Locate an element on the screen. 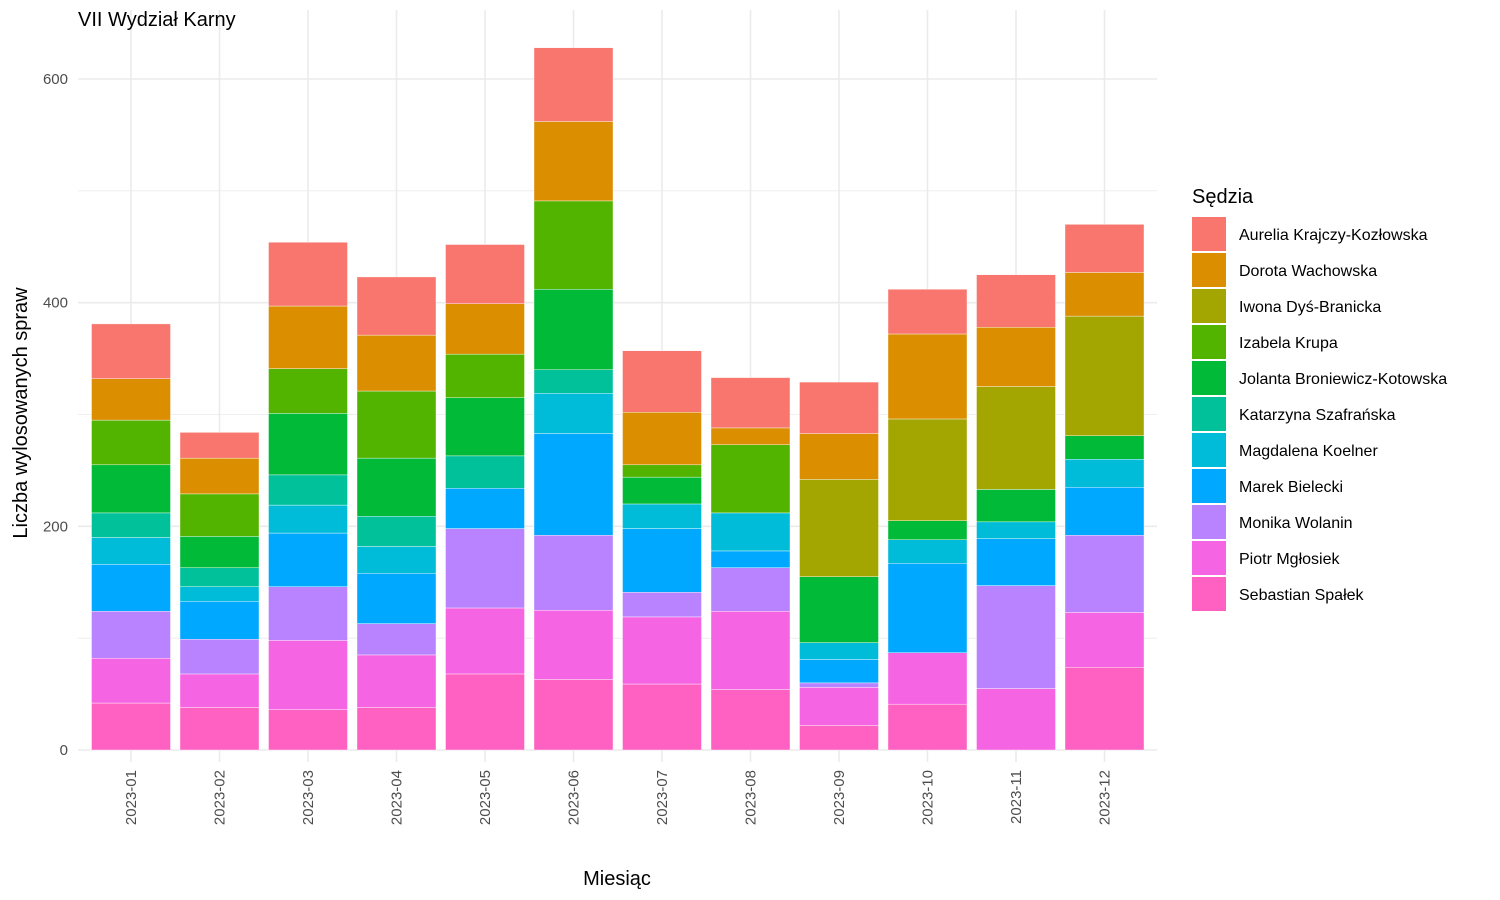 The image size is (1500, 900). x-tick-label: 2023-10 is located at coordinates (928, 797).